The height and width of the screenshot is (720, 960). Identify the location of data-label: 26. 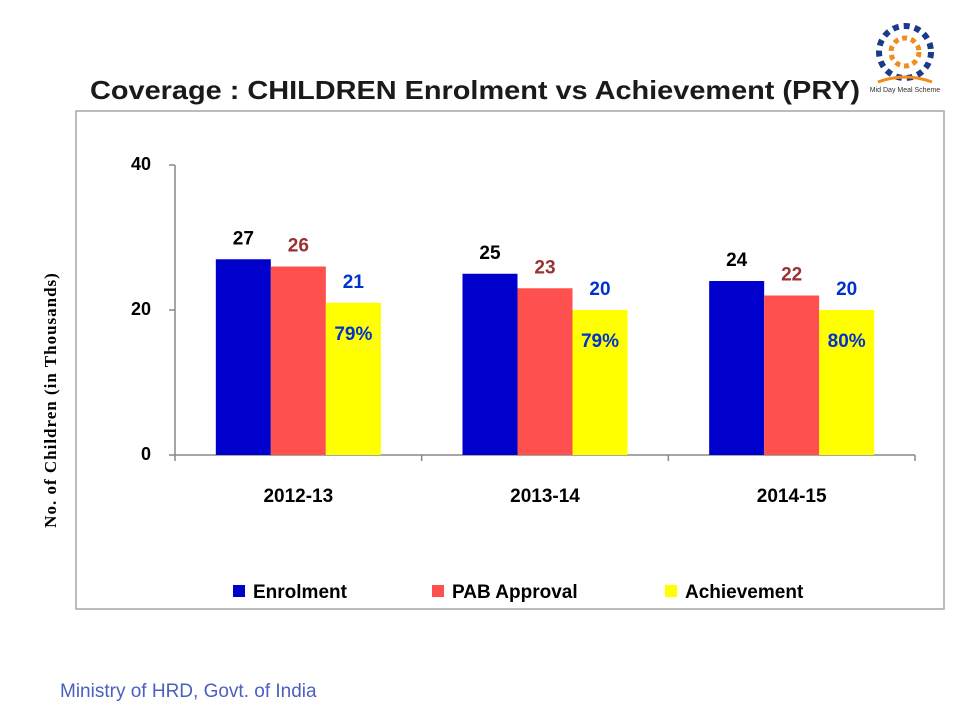
(298, 246).